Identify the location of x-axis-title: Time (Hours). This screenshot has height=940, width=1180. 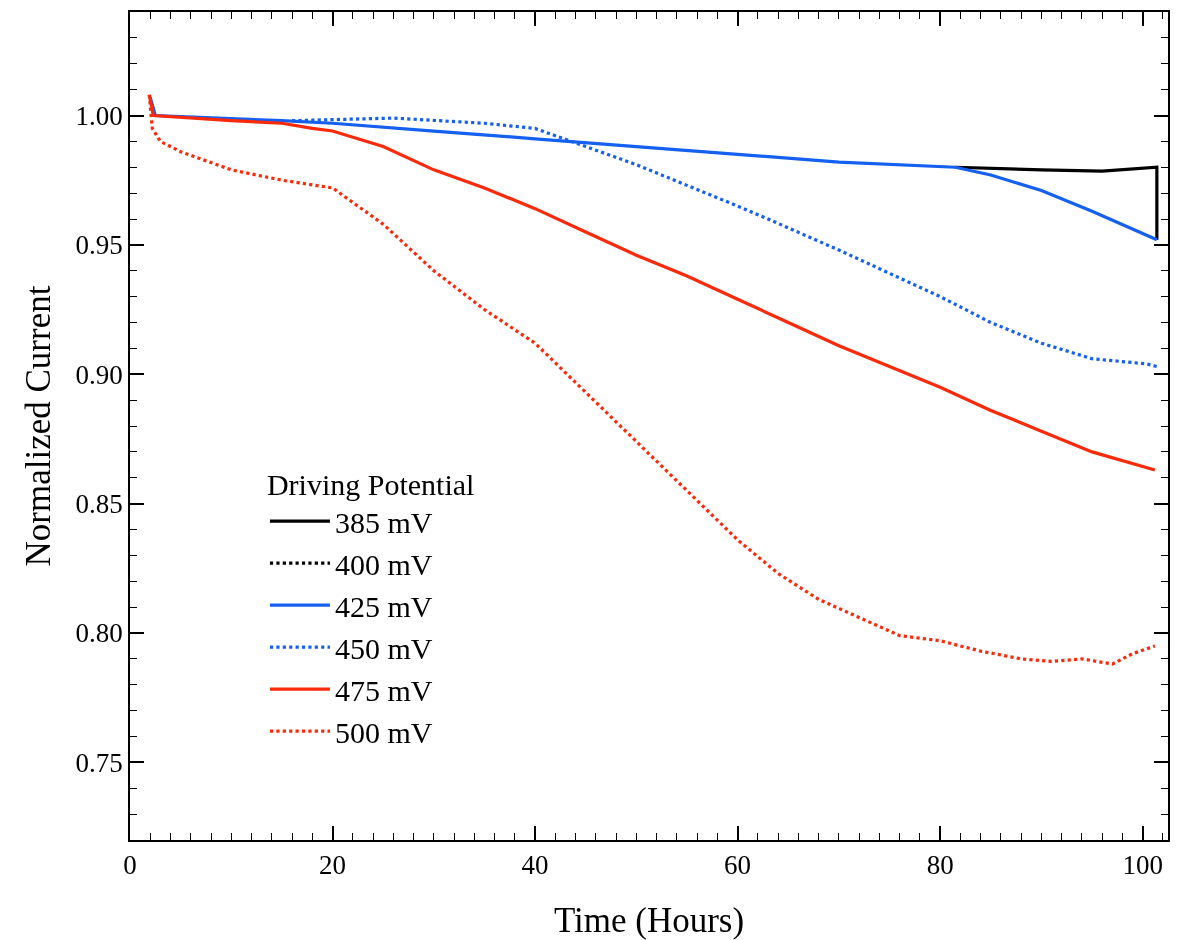
(649, 920).